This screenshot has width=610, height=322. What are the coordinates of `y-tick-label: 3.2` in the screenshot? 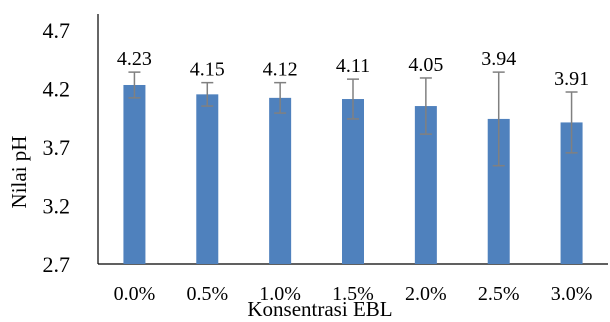 It's located at (57, 206).